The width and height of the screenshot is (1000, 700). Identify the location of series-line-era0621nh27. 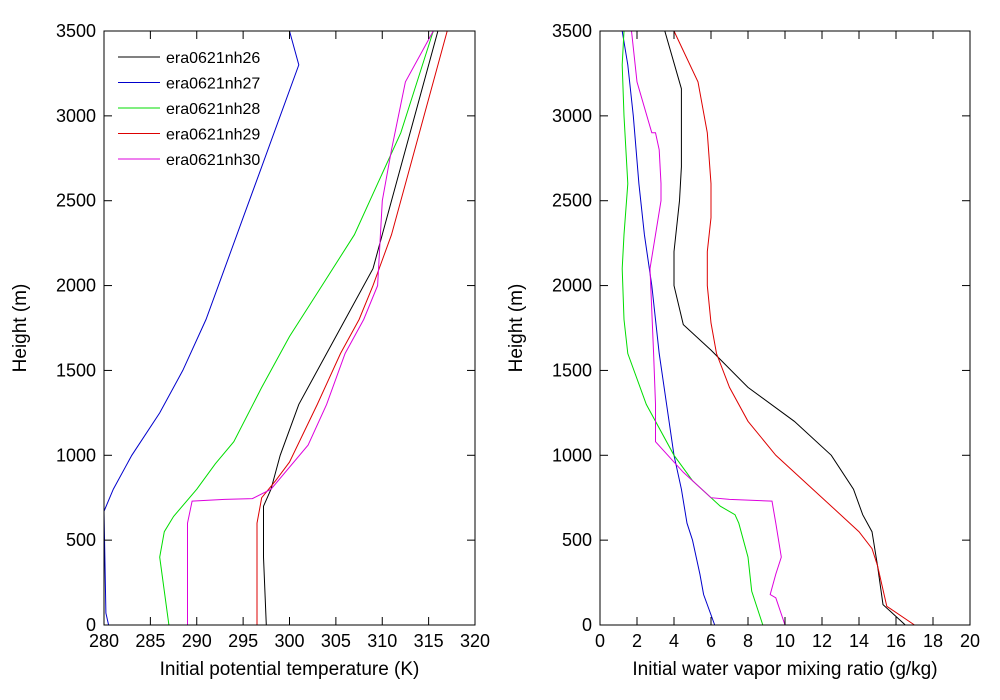
(668, 328).